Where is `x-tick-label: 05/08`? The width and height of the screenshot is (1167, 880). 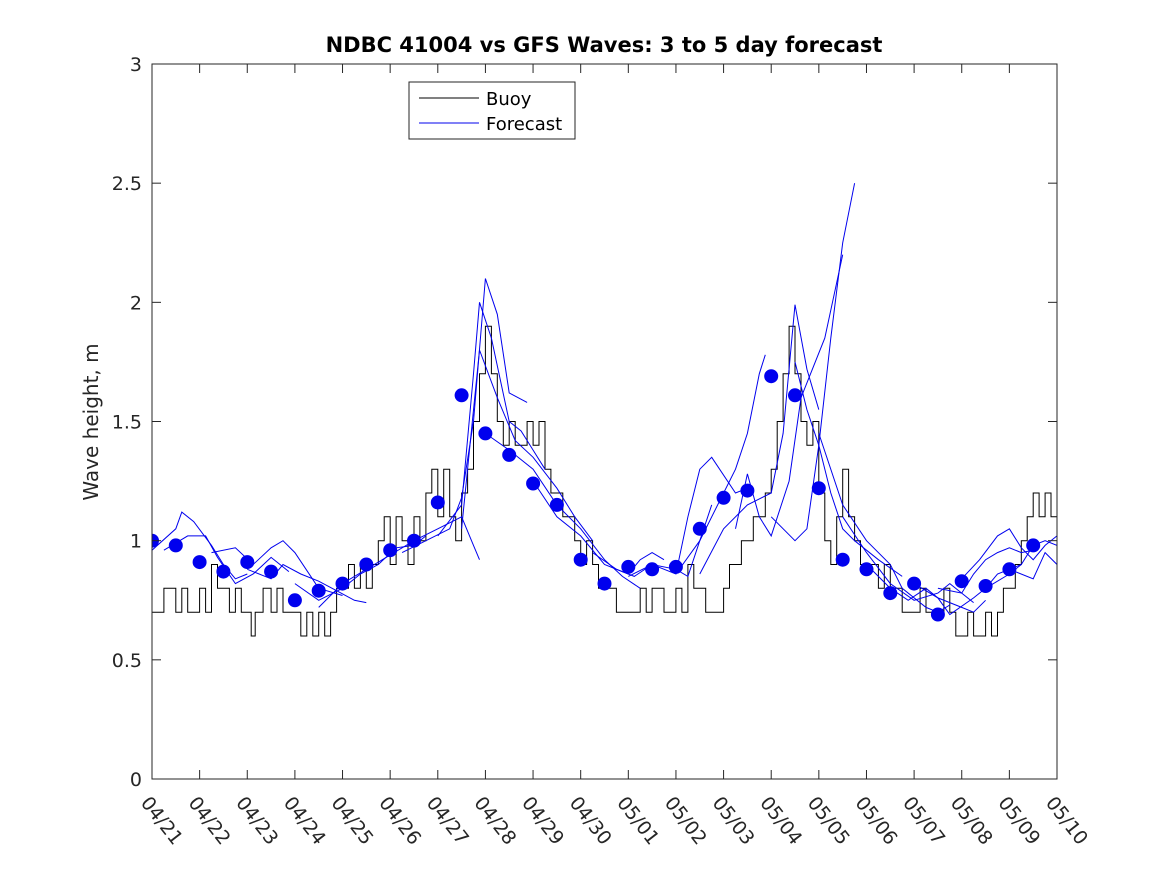
x-tick-label: 05/08 is located at coordinates (971, 821).